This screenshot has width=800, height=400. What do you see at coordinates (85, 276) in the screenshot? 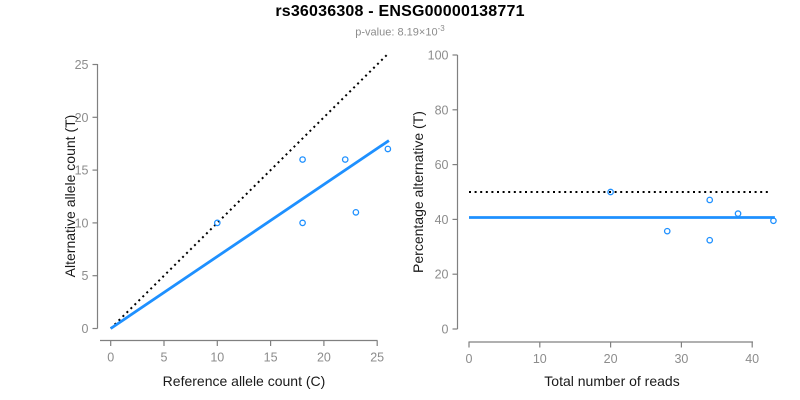
I see `y-tick-label: 5` at bounding box center [85, 276].